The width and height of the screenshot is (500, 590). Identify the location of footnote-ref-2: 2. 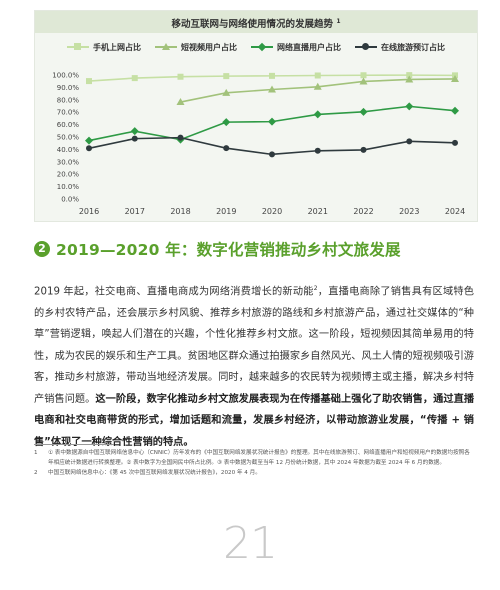
(315, 288).